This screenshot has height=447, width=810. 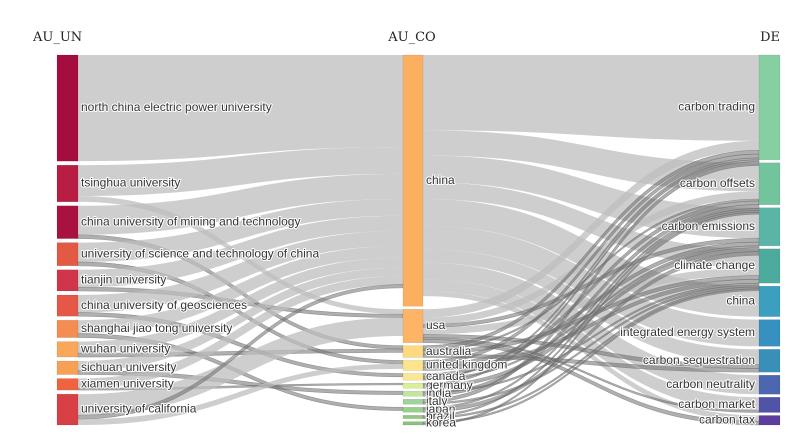 I want to click on au-co-link-china-to-integrated-energy-system, so click(x=591, y=286).